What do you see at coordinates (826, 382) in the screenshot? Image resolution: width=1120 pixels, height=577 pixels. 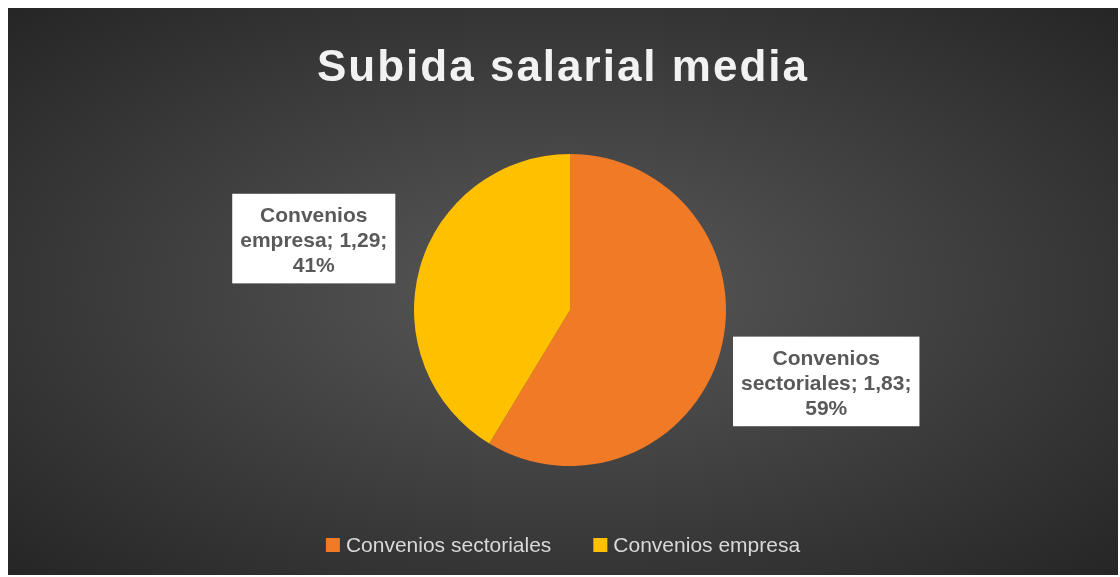 I see `data-label: Convenios sectoriales; 1,83; 59%` at bounding box center [826, 382].